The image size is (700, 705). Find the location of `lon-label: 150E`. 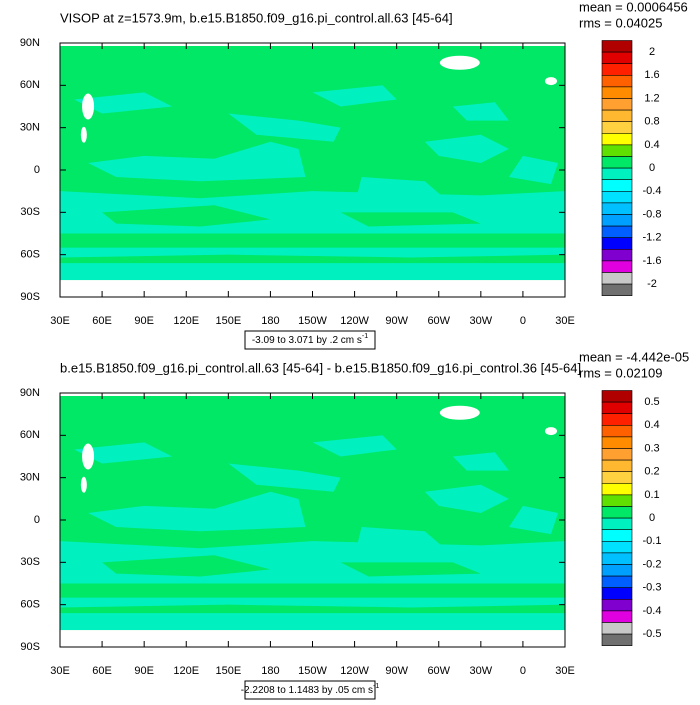

lon-label: 150E is located at coordinates (228, 321).